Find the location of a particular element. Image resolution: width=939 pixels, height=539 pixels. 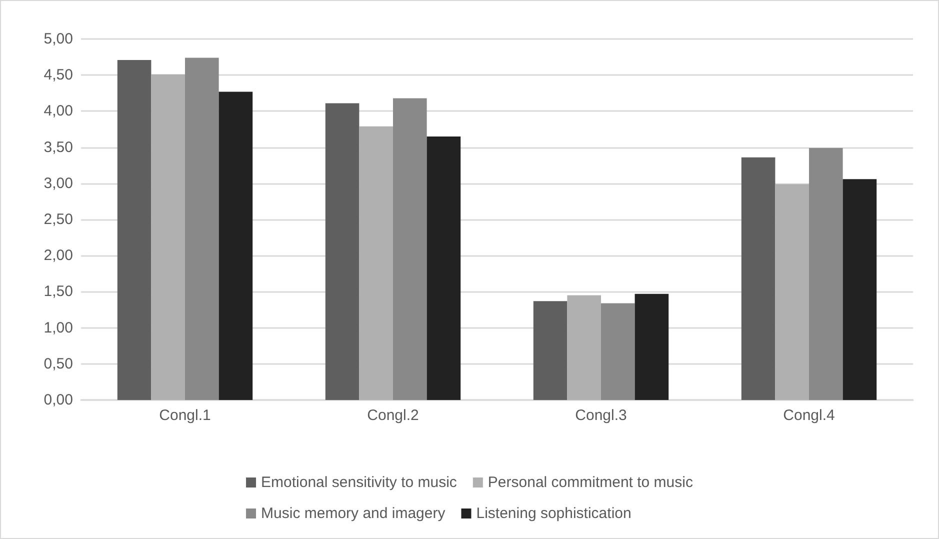

x-tick-label: Congl.3 is located at coordinates (601, 415).